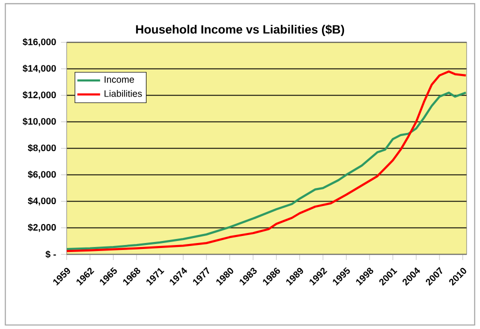 This screenshot has height=329, width=480. What do you see at coordinates (39, 122) in the screenshot?
I see `y-tick-label: $10,000` at bounding box center [39, 122].